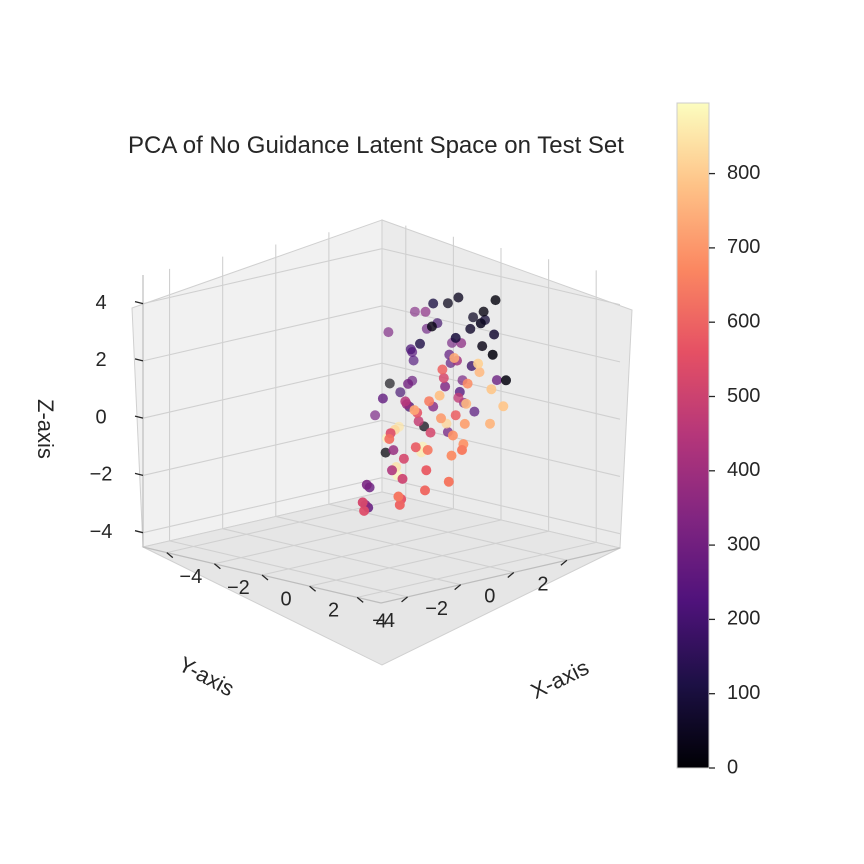 This screenshot has width=864, height=864. Describe the element at coordinates (190, 577) in the screenshot. I see `x-tick-label: −4` at that location.